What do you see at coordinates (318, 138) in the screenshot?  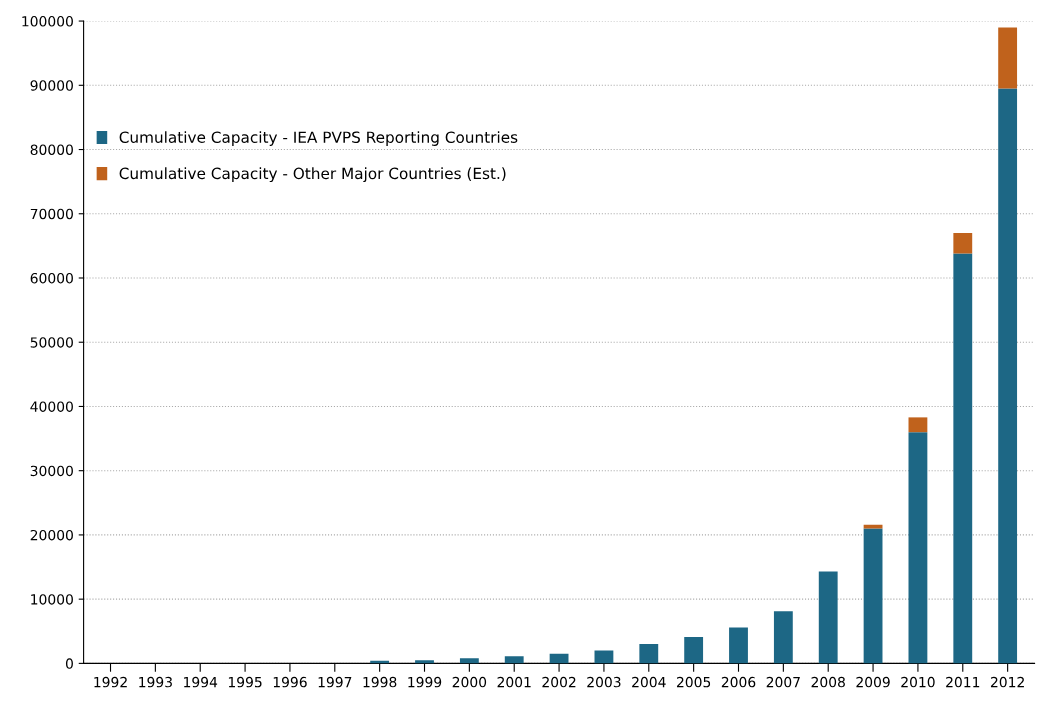 I see `legend-label: Cumulative Capacity - IEA PVPS Reporting Countries` at bounding box center [318, 138].